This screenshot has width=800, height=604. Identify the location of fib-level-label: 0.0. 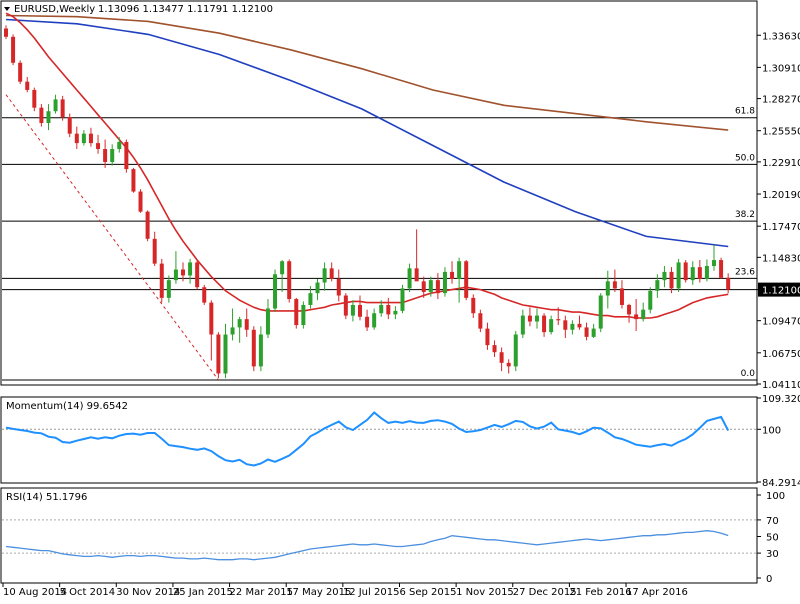
(748, 374).